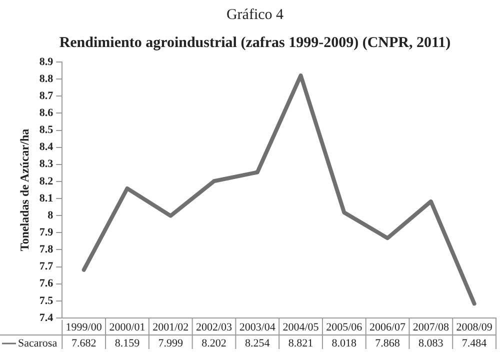  What do you see at coordinates (257, 327) in the screenshot?
I see `x-tick-label: 2003/04` at bounding box center [257, 327].